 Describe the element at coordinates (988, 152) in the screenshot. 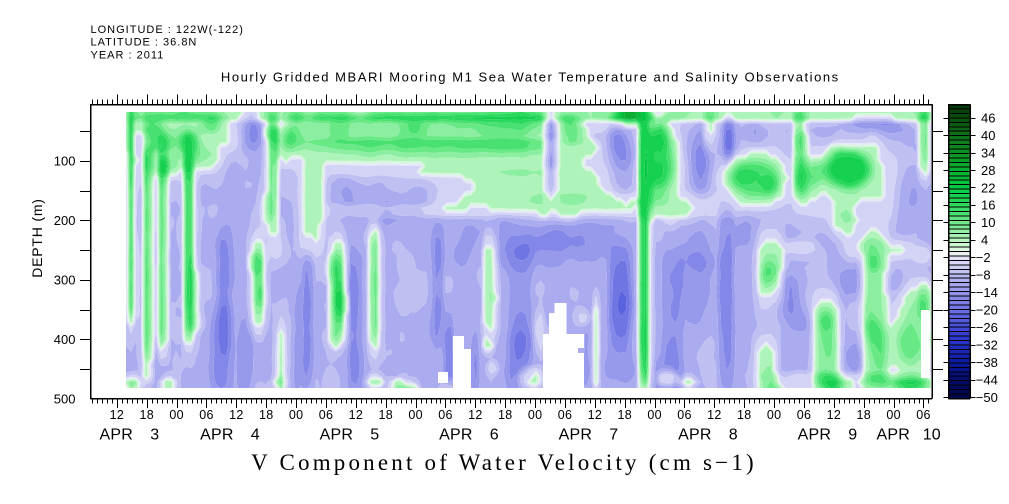

I see `svg-text: 34` at that location.